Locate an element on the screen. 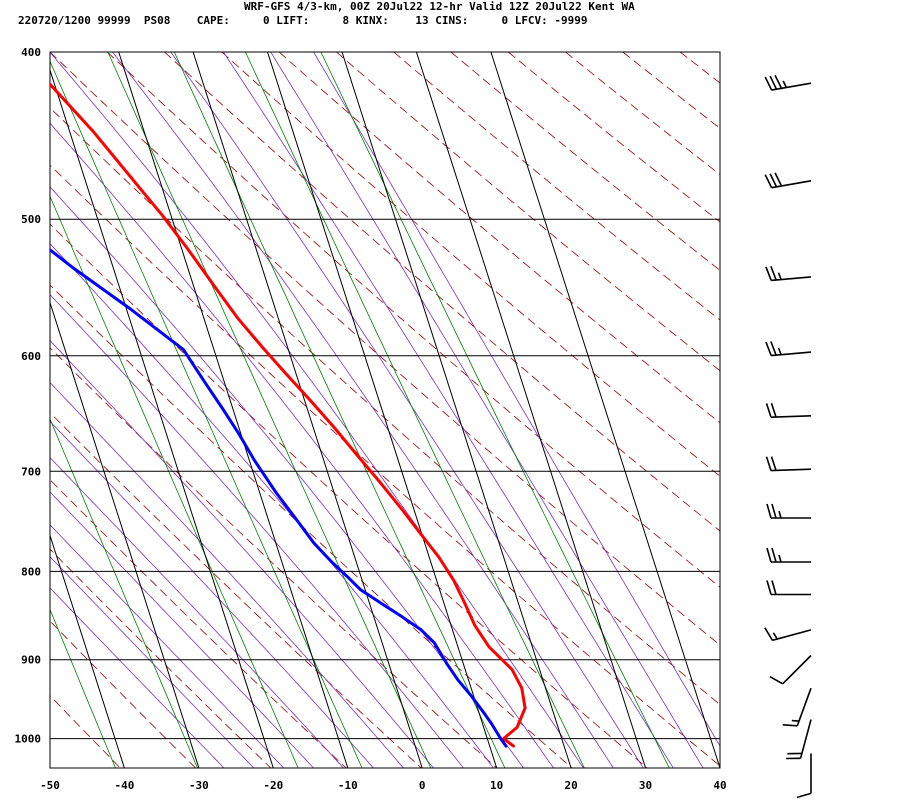  x-tick-label: -30 is located at coordinates (199, 785).